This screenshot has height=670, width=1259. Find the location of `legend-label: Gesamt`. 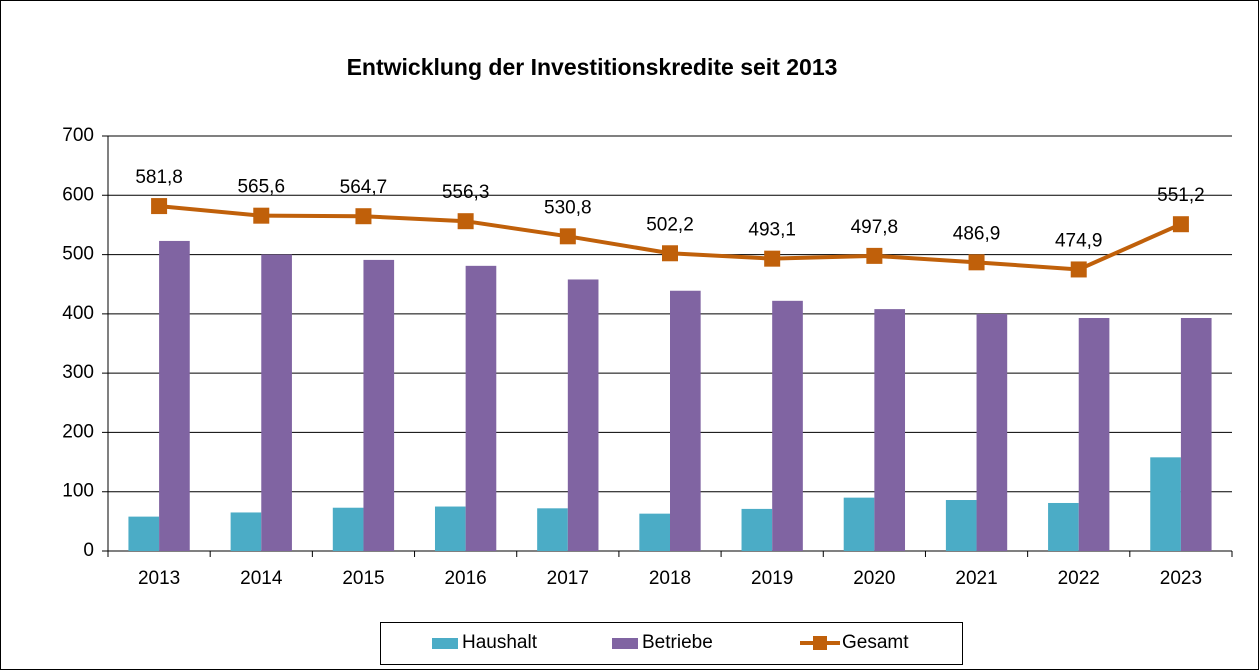

legend-label: Gesamt is located at coordinates (875, 642).